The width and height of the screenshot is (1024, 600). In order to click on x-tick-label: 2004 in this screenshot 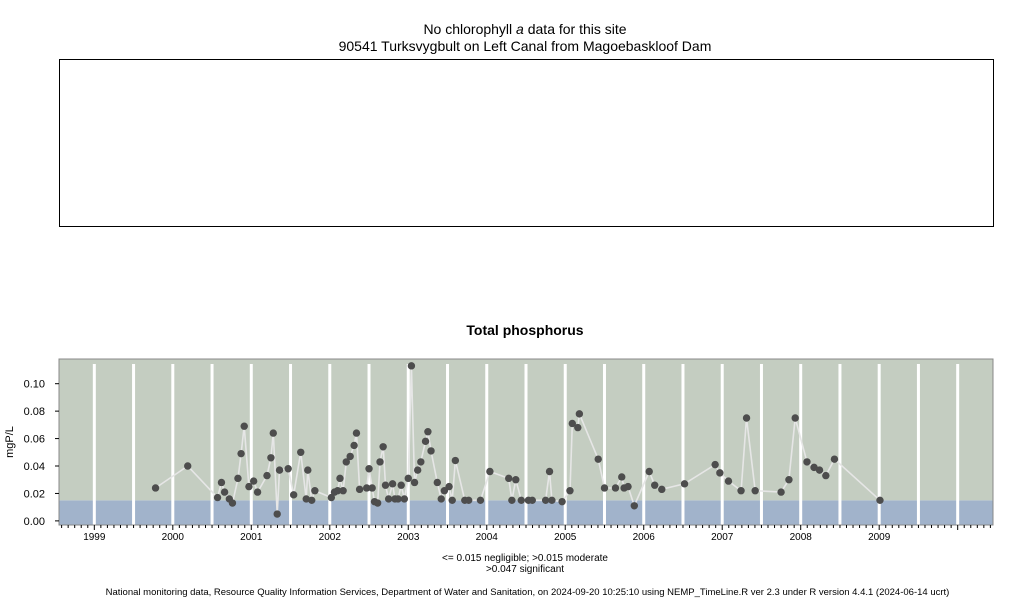, I will do `click(487, 537)`.